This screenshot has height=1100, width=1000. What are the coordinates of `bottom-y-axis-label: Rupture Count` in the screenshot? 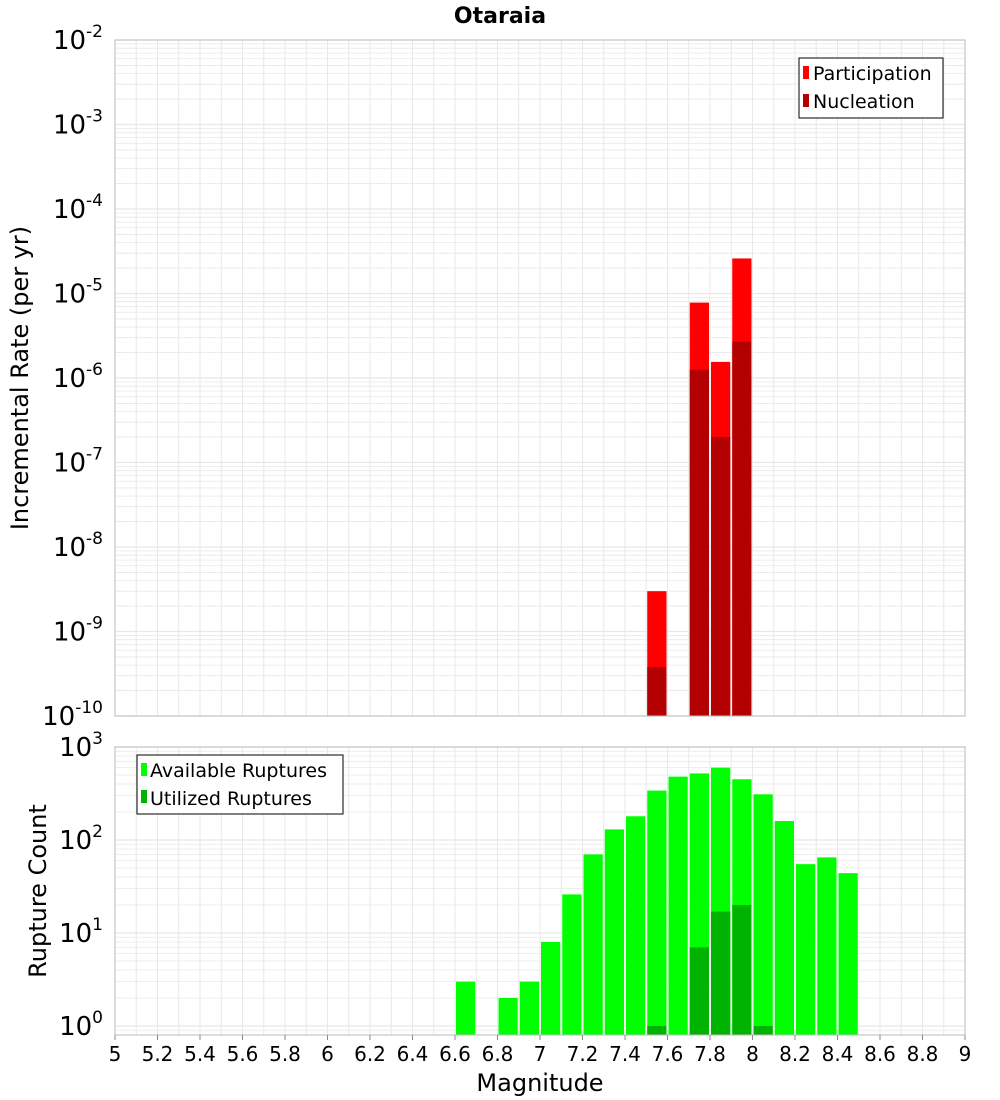 It's located at (38, 891).